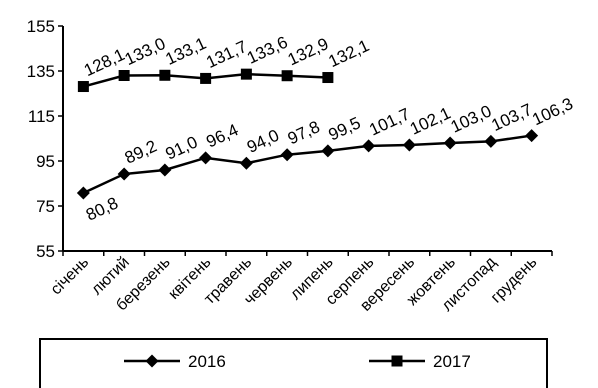  What do you see at coordinates (222, 135) in the screenshot?
I see `data-label: 96,4` at bounding box center [222, 135].